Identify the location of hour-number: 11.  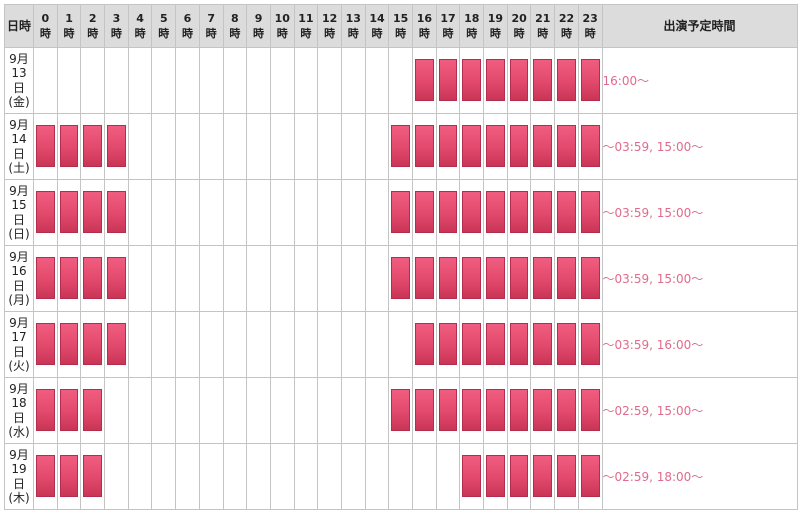
(306, 18).